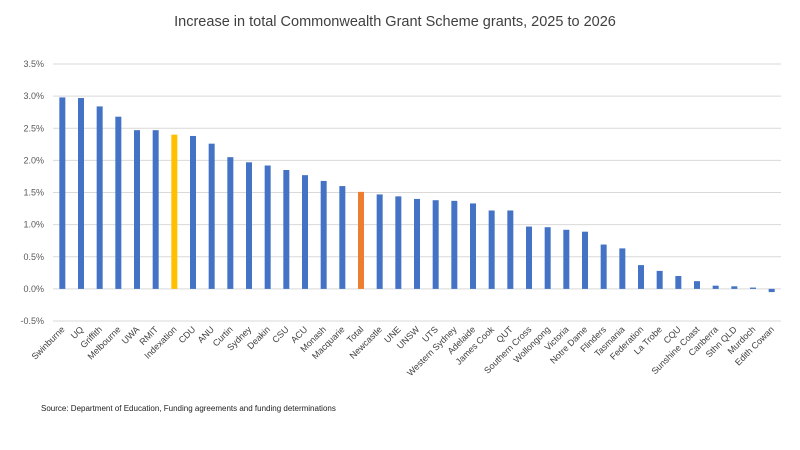 This screenshot has height=450, width=800. Describe the element at coordinates (603, 266) in the screenshot. I see `bar-flinders` at that location.